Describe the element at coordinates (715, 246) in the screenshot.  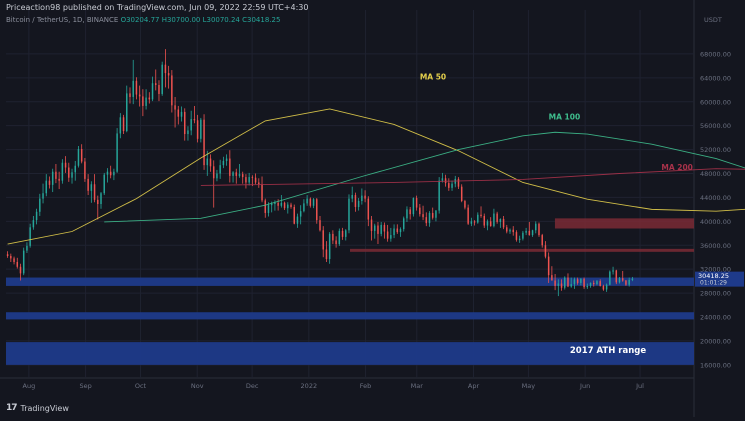
I see `y-tick-label: 36000.00` at that location.